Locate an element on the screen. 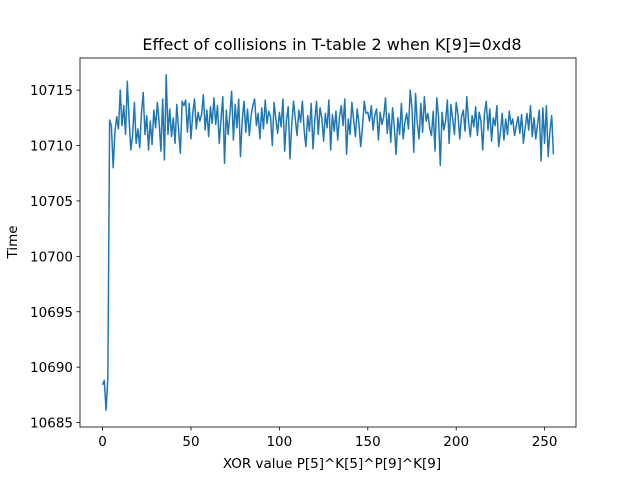 Image resolution: width=640 pixels, height=480 pixels. x-tick-label: 0 is located at coordinates (102, 442).